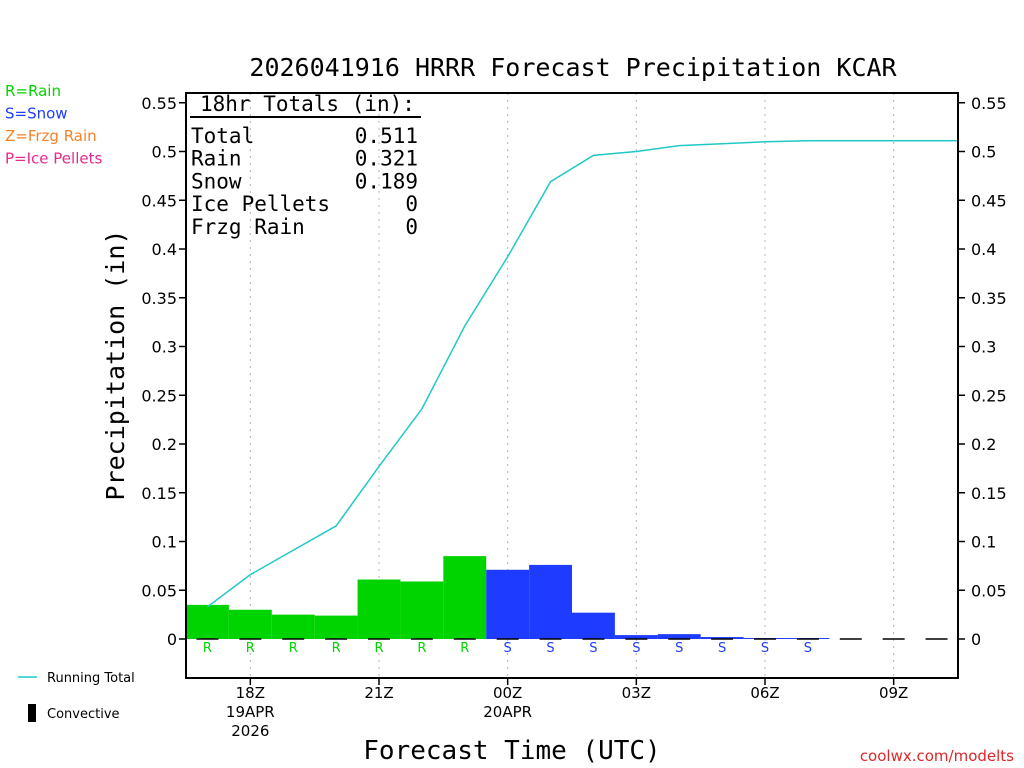  What do you see at coordinates (983, 444) in the screenshot?
I see `y-tick-label-right: 0.2` at bounding box center [983, 444].